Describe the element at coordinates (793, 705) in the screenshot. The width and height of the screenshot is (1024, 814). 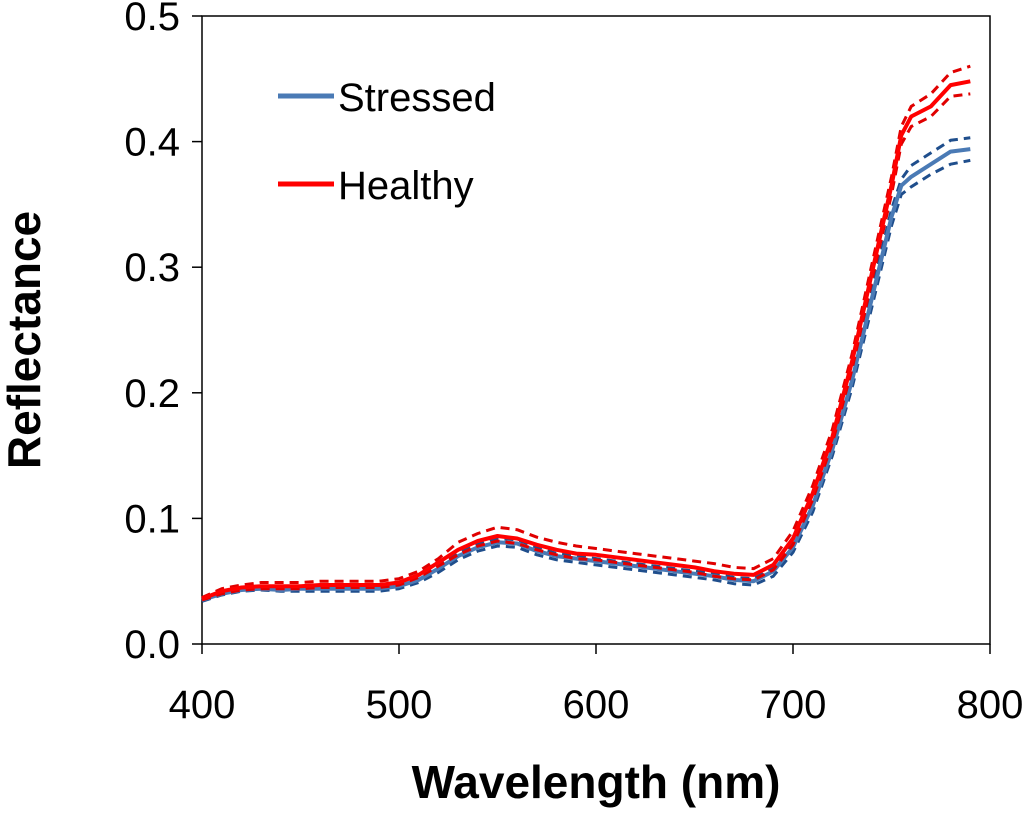
I see `x-tick-label: 700` at that location.